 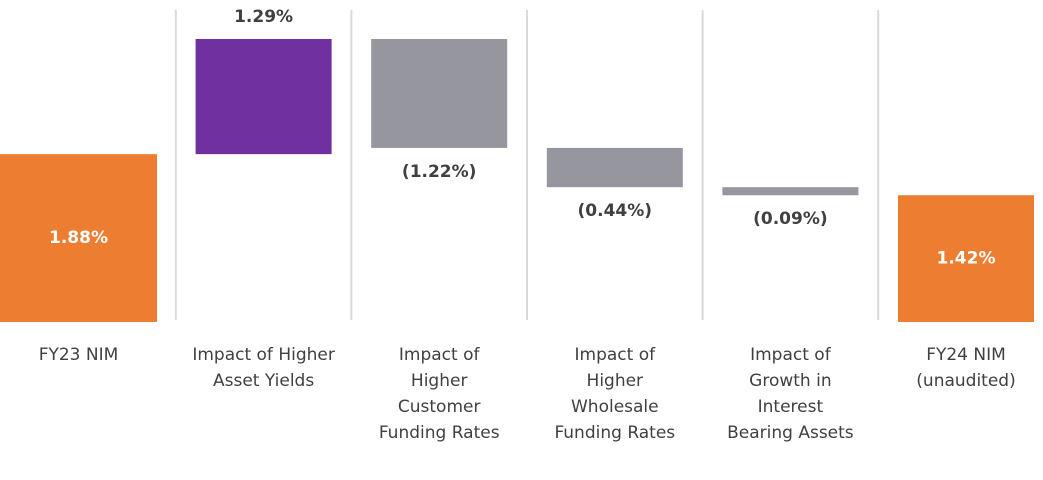 I want to click on category-label: Impact of Higher Asset Yields, so click(x=263, y=368).